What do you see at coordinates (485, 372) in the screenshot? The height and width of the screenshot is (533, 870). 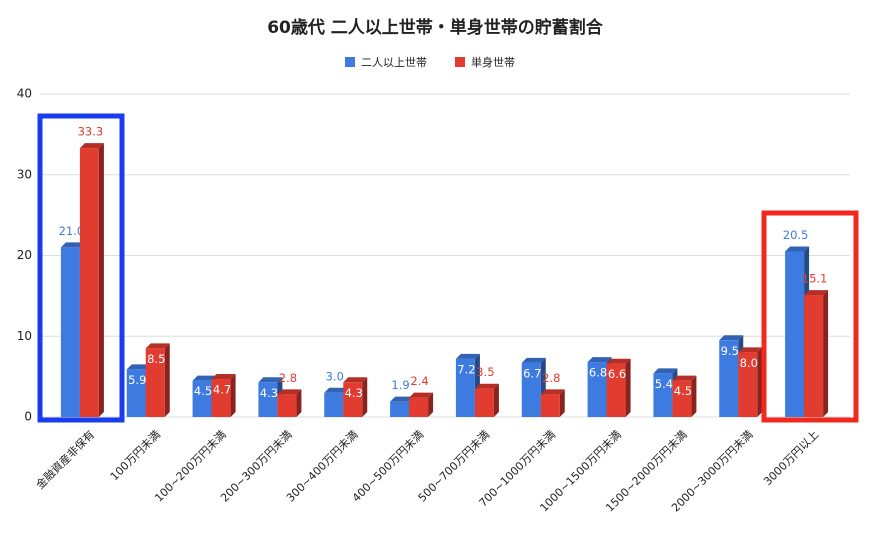 I see `value-label: 3.5` at bounding box center [485, 372].